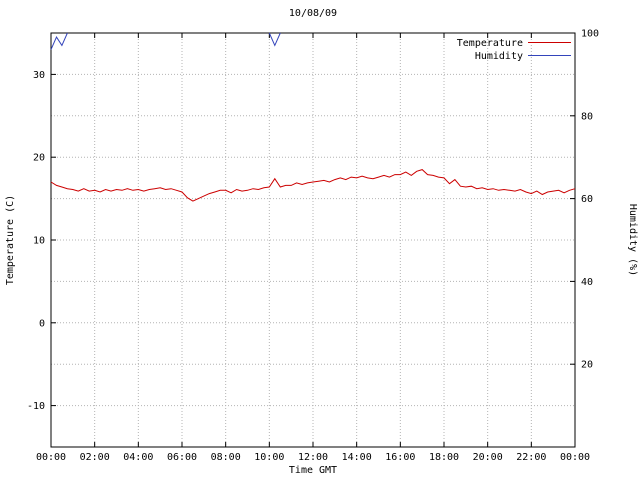 The image size is (640, 480). I want to click on right-y-tick-label: 40, so click(587, 282).